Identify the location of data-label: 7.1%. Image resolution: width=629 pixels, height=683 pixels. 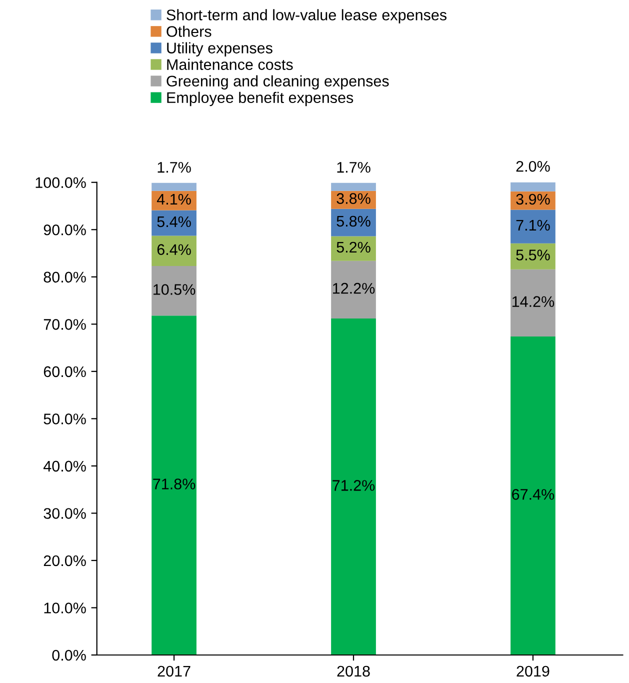
(533, 225).